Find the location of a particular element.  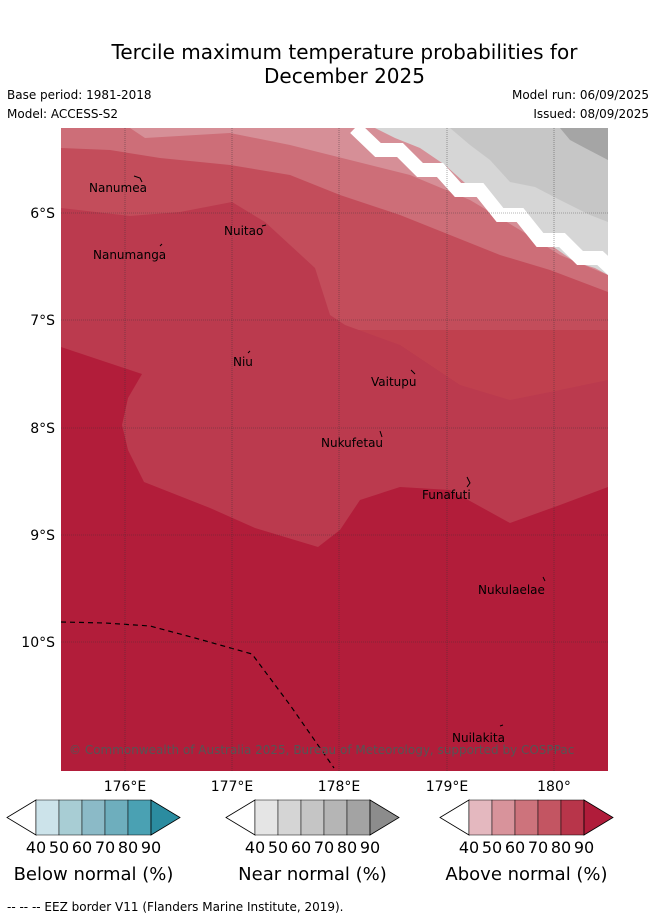

lon-ticks: 176°E 177°E 178°E 179°E 180° is located at coordinates (337, 787).